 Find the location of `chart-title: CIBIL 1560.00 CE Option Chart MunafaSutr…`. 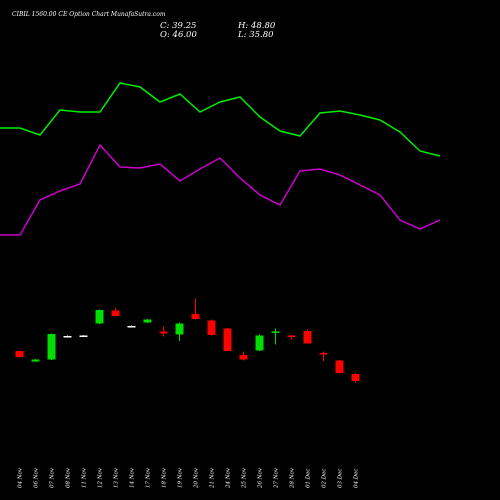

chart-title: CIBIL 1560.00 CE Option Chart MunafaSutr… is located at coordinates (89, 14).